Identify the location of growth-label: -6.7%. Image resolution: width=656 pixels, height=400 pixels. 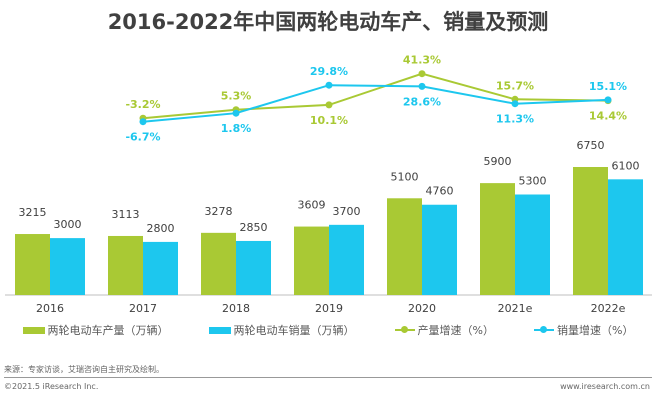
(142, 137).